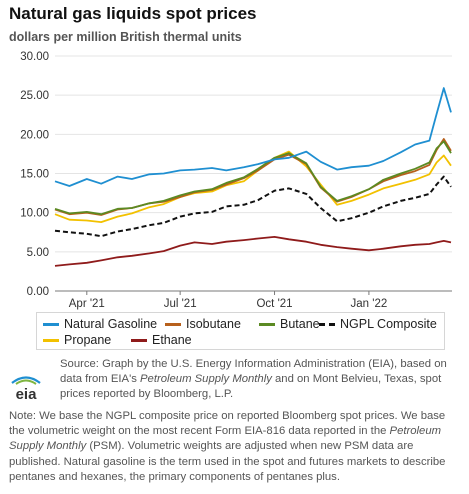  What do you see at coordinates (300, 324) in the screenshot?
I see `legend-label-butane: Butane` at bounding box center [300, 324].